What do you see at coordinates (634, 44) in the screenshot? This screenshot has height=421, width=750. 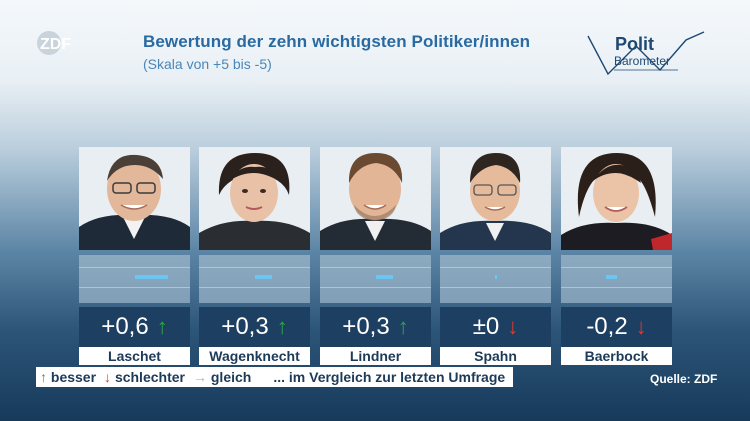 I see `politbarometer-logo-line1: Polit` at bounding box center [634, 44].